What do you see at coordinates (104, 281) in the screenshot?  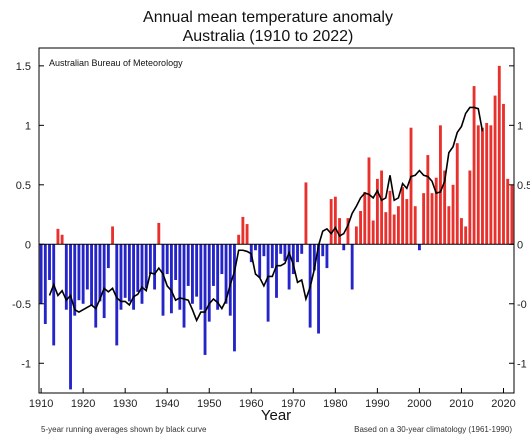 I see `bar-1925` at bounding box center [104, 281].